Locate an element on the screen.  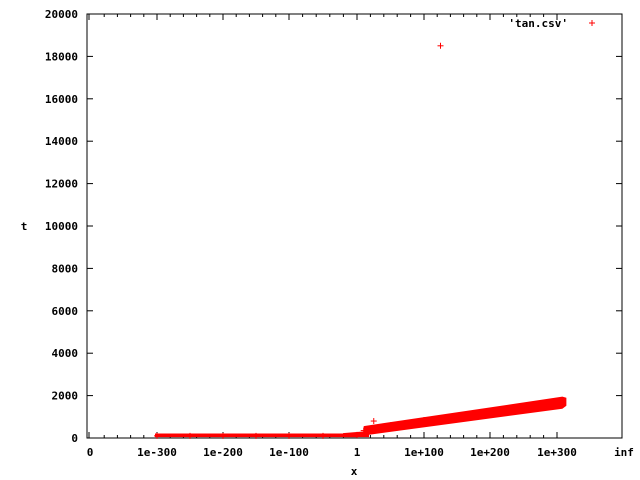
y-tick-label: 8000 is located at coordinates (65, 268).